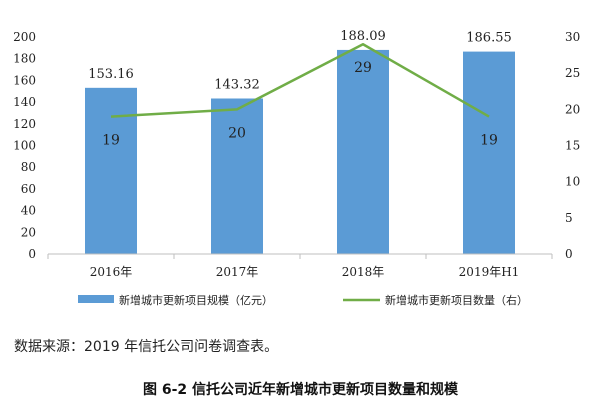 The height and width of the screenshot is (408, 601). I want to click on x-tick-label: 2019年H1, so click(489, 272).